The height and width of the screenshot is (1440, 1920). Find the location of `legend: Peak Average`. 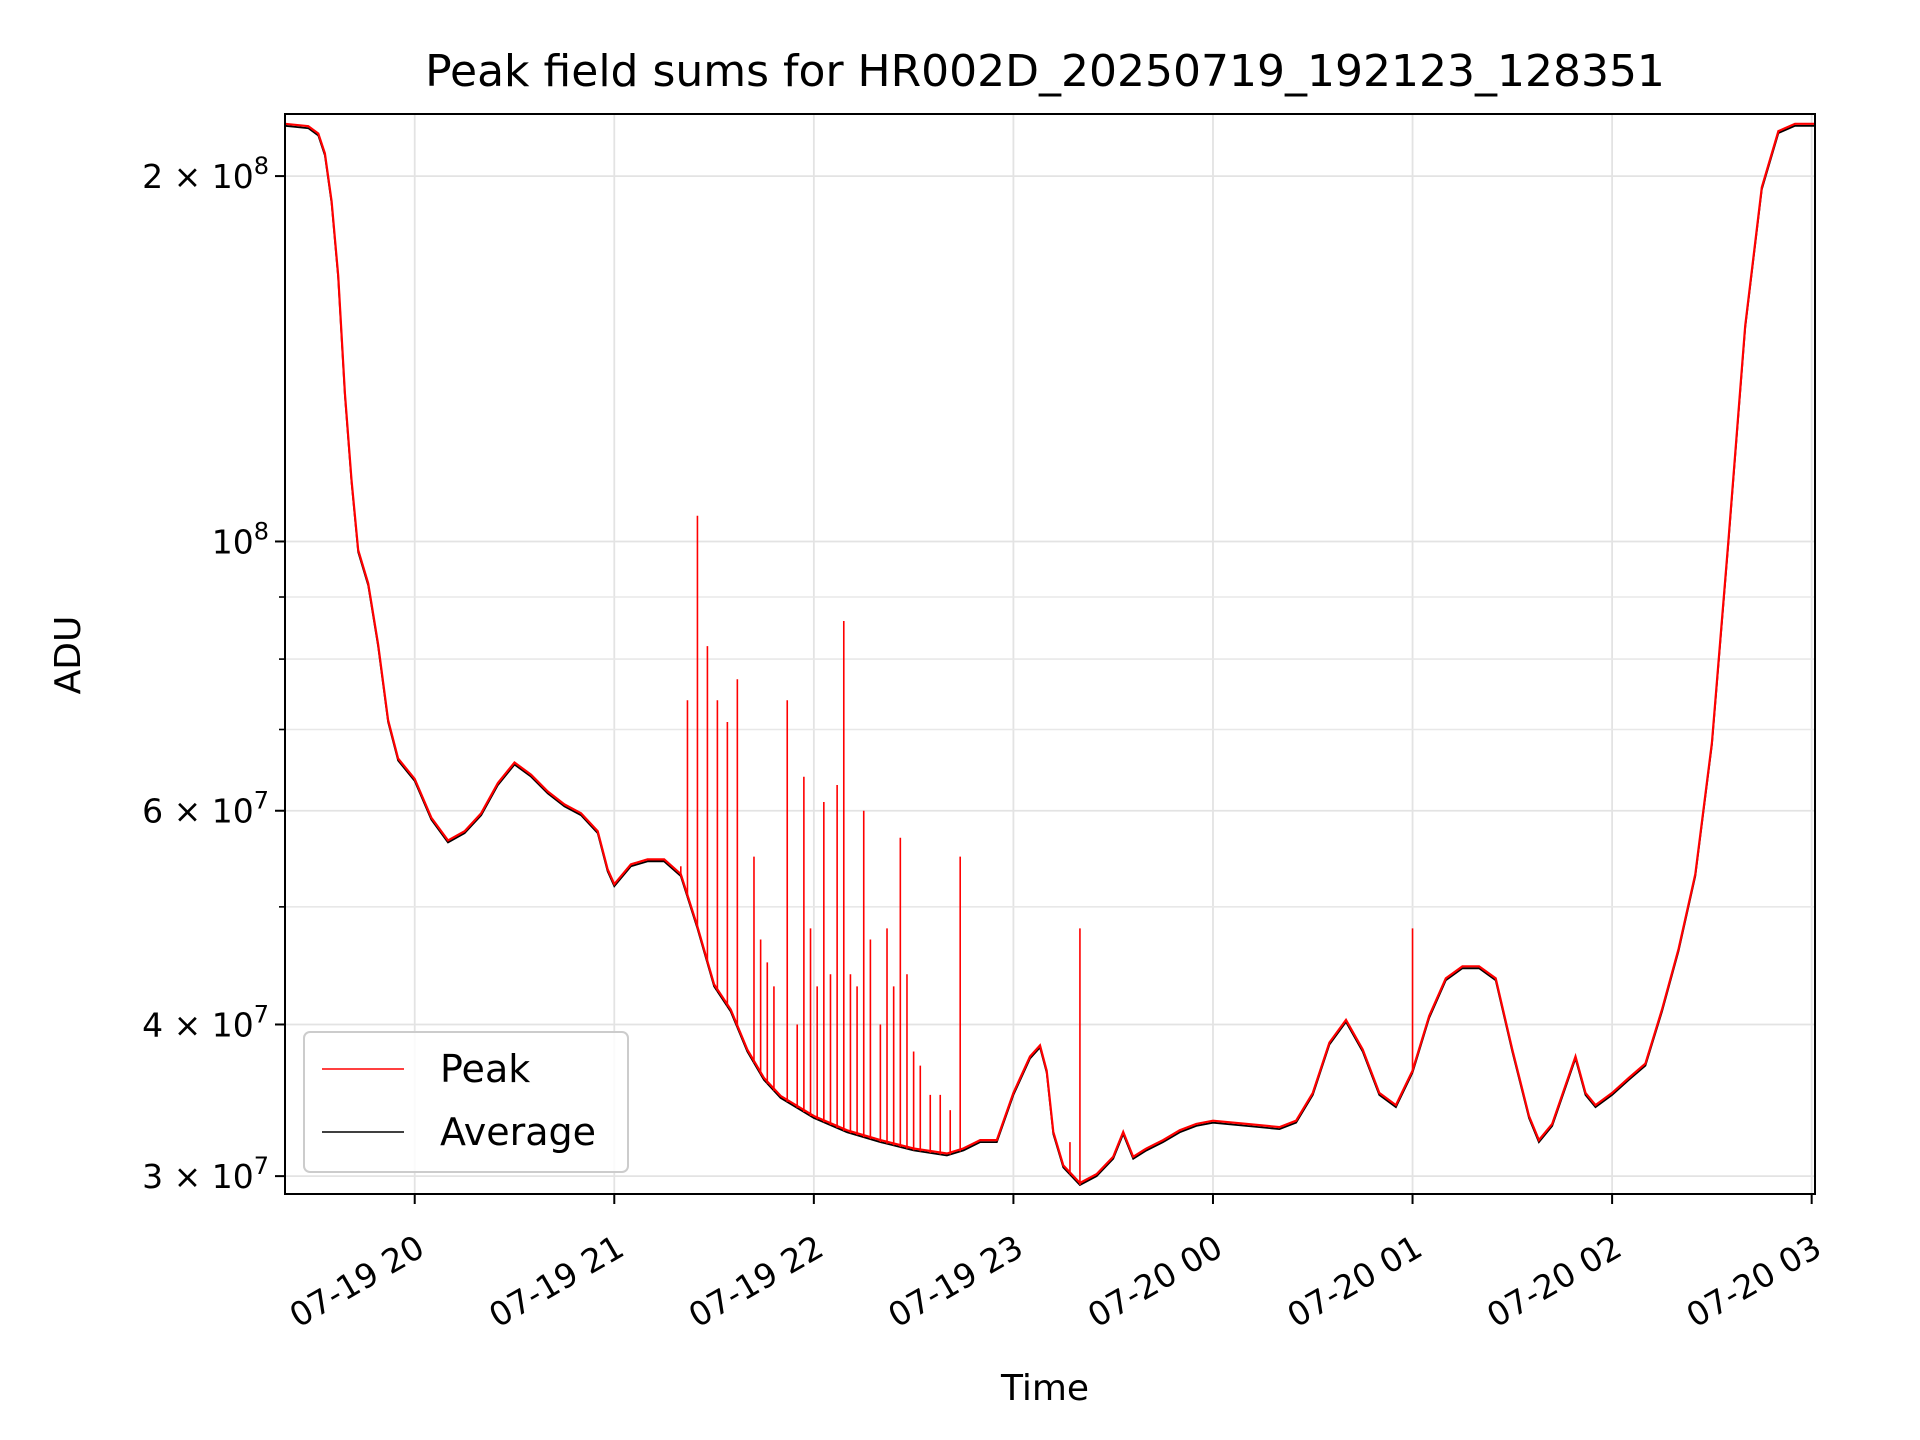

legend: Peak Average is located at coordinates (466, 1102).